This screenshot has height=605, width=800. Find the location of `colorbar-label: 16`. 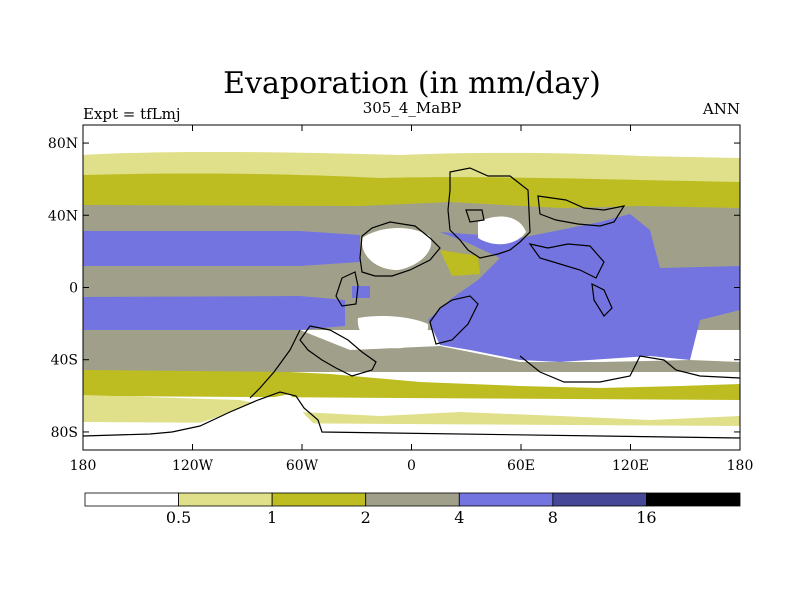

colorbar-label: 16 is located at coordinates (646, 517).